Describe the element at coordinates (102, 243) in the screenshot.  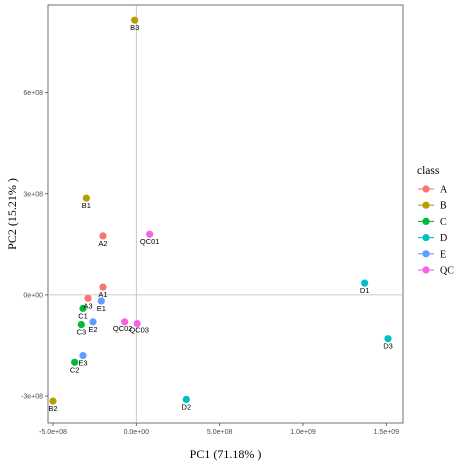
I see `point-label-a2: A2` at that location.